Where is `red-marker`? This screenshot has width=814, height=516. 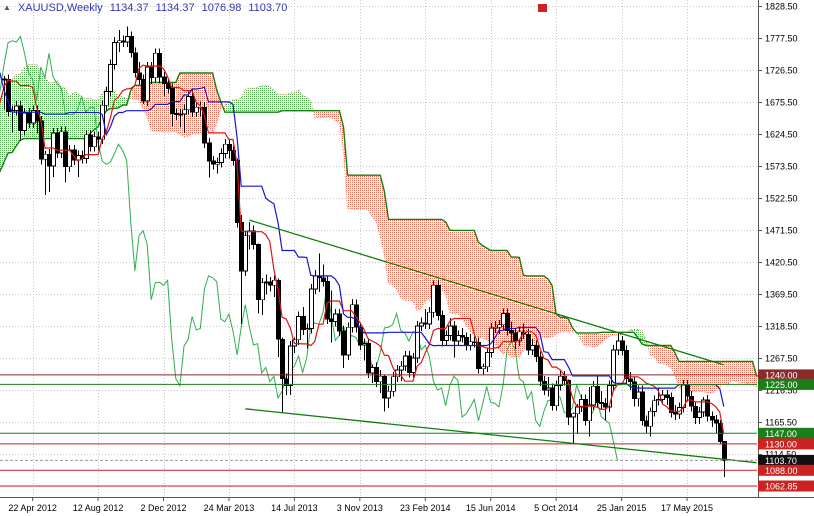
red-marker is located at coordinates (542, 8).